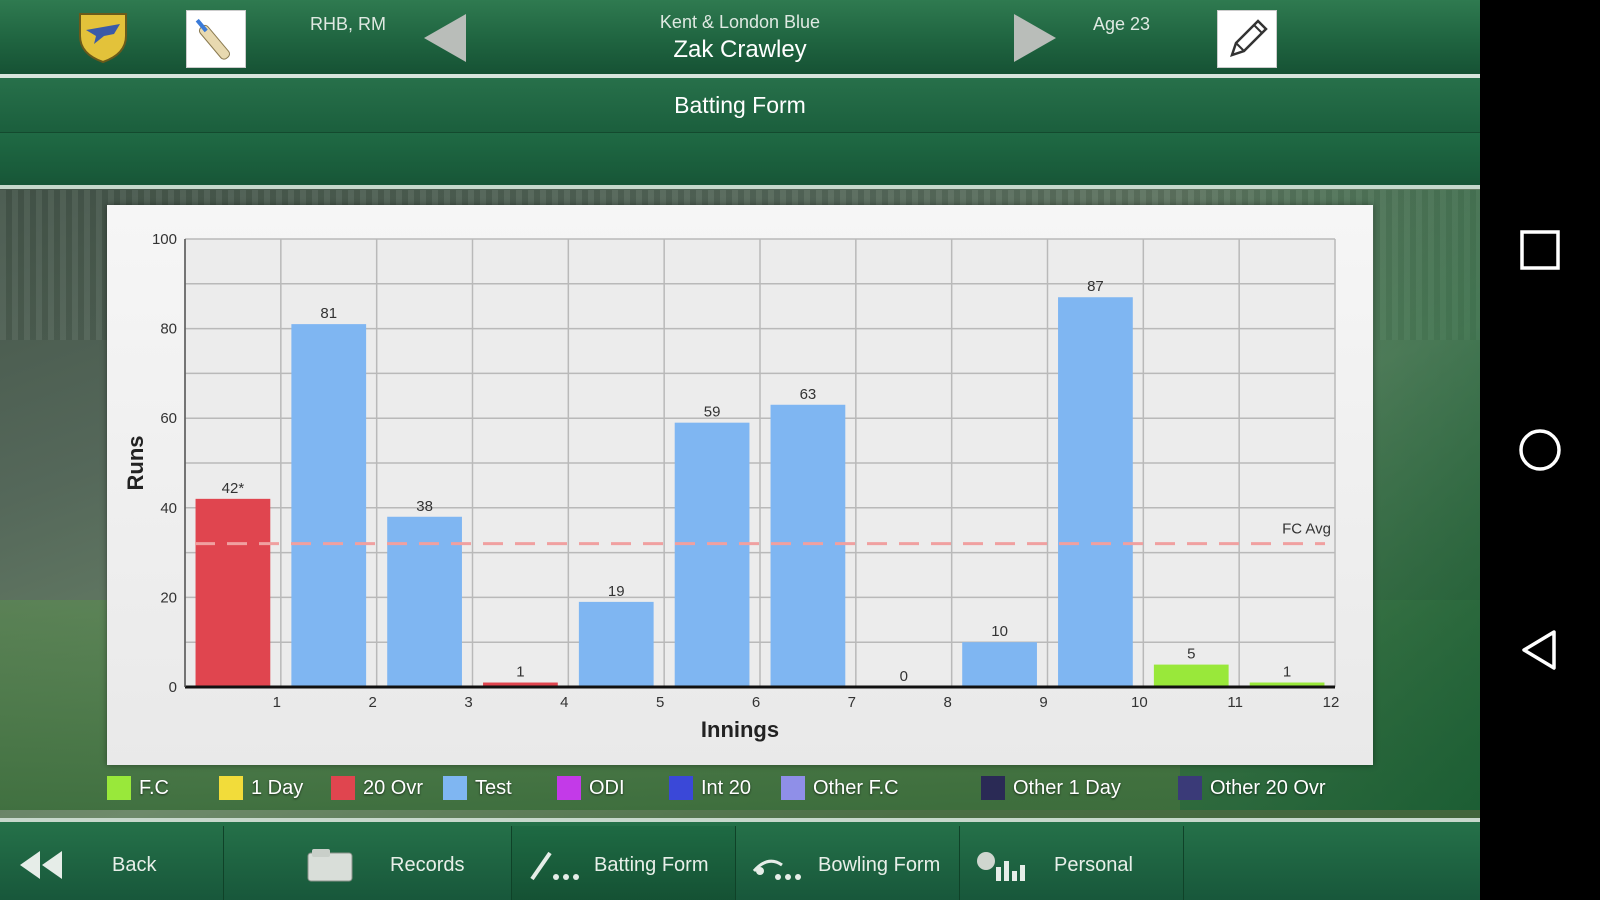 The height and width of the screenshot is (900, 1600). I want to click on person-stats-icon, so click(1002, 865).